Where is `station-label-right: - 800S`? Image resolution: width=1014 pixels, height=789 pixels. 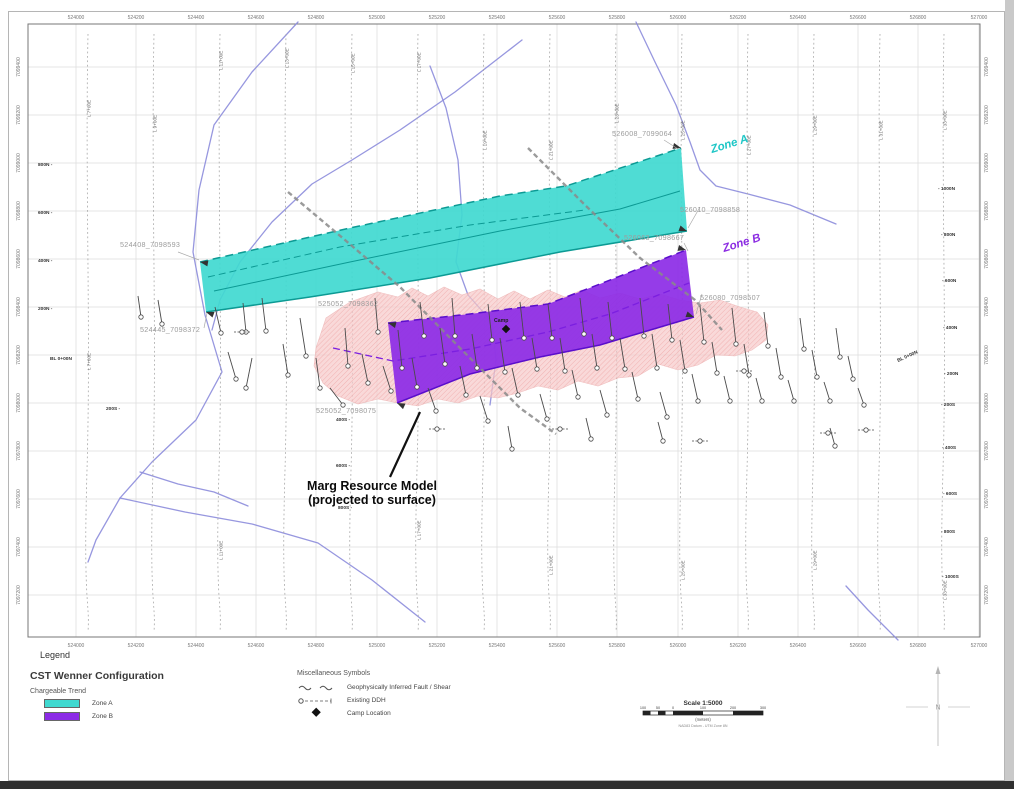
station-label-right: - 800S is located at coordinates (948, 532).